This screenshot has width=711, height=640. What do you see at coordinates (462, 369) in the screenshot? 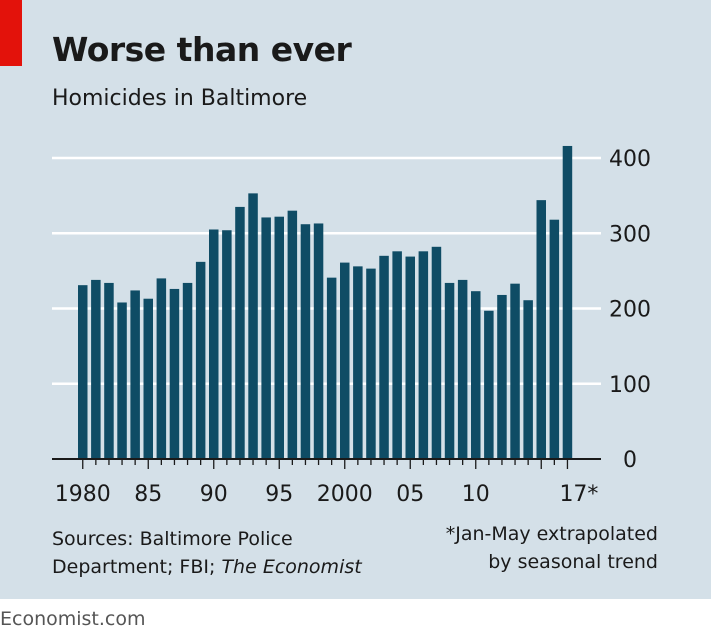
I see `bar-2009` at bounding box center [462, 369].